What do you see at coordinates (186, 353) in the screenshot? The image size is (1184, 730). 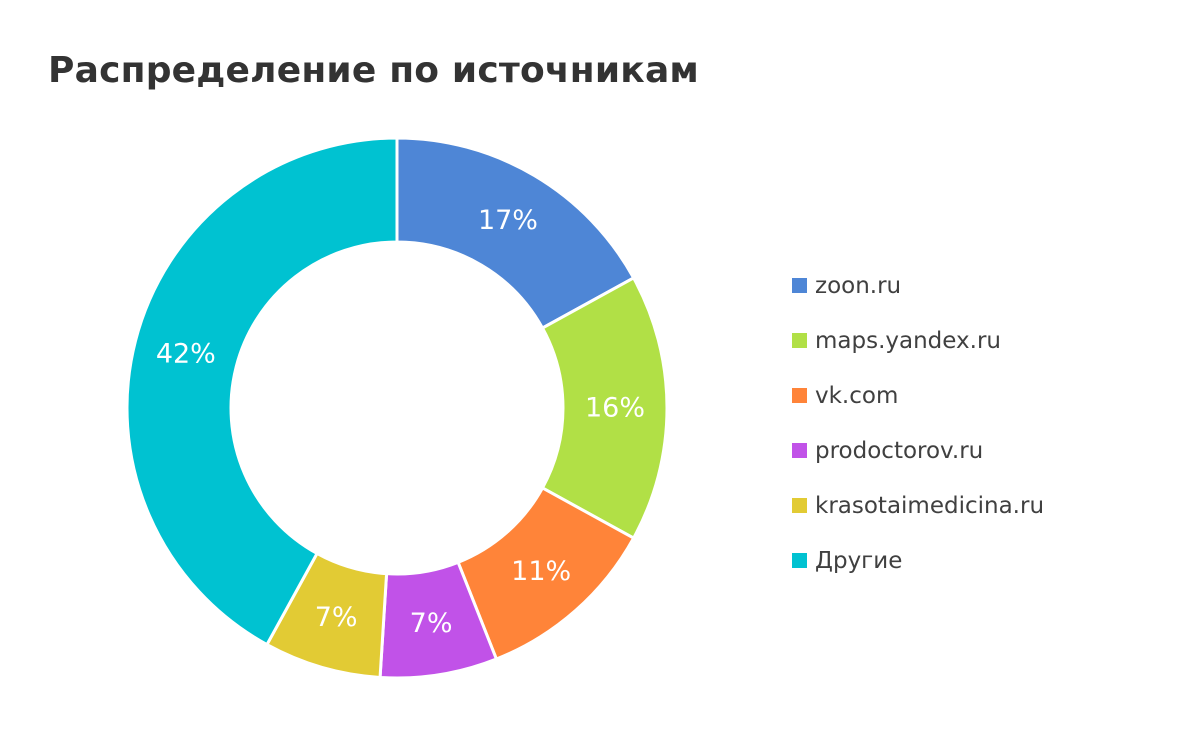 I see `slice-data-label: 42%` at bounding box center [186, 353].